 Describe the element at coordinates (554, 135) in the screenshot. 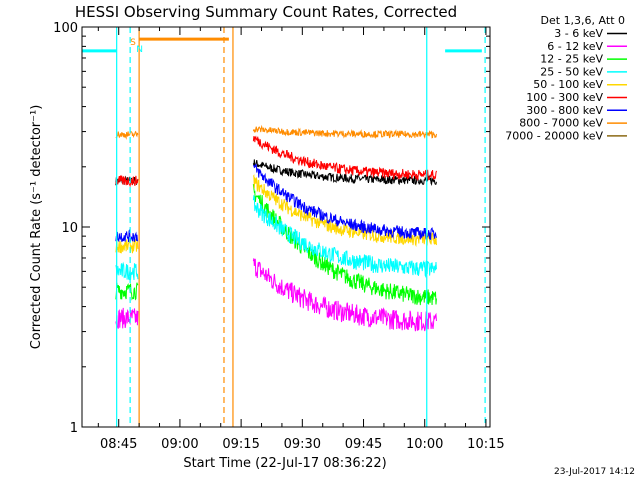

I see `legend-entry-label: 7000 - 20000 keV` at that location.